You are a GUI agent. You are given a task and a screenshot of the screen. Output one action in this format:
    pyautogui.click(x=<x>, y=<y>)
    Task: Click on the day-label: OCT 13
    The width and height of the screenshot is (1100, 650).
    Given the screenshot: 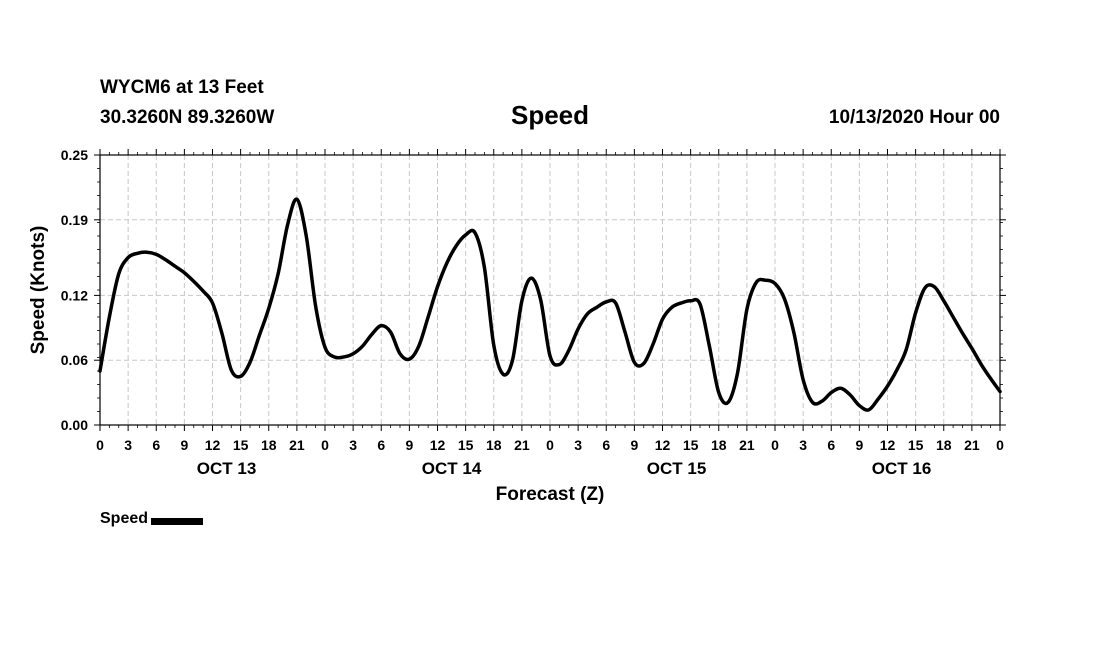 What is the action you would take?
    pyautogui.click(x=227, y=468)
    